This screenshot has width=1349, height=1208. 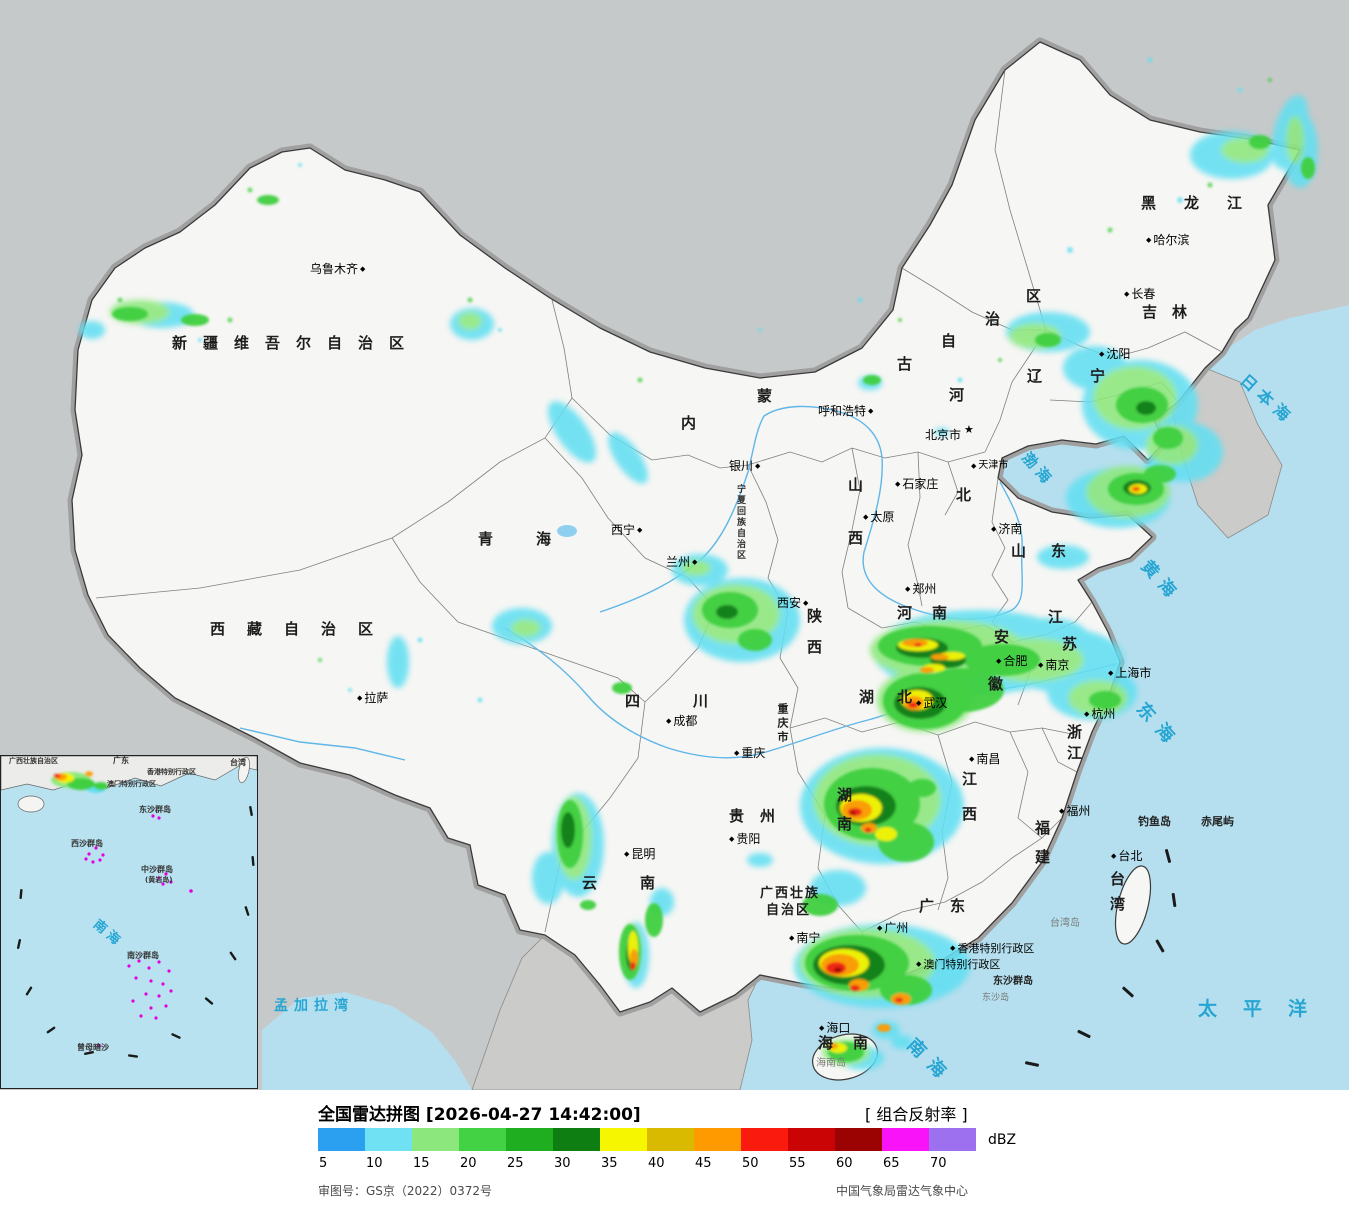 What do you see at coordinates (623, 530) in the screenshot?
I see `city-name: 西宁` at bounding box center [623, 530].